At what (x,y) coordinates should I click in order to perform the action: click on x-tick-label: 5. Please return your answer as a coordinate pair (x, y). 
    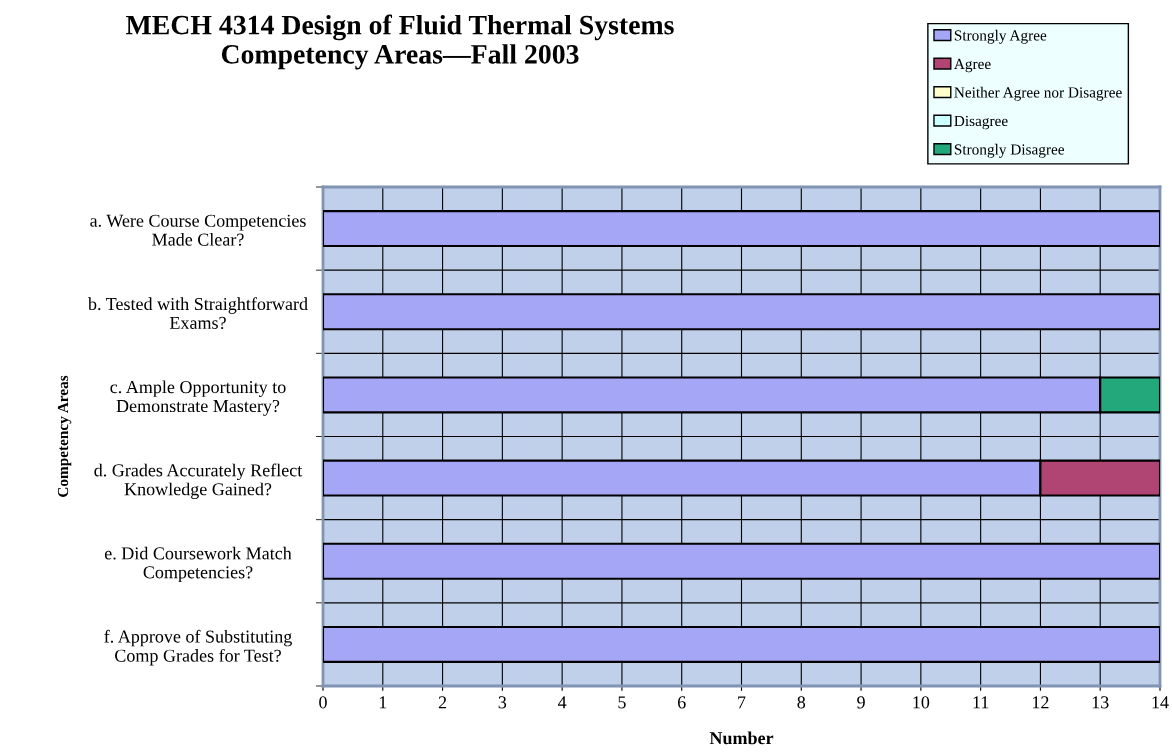
    Looking at the image, I should click on (622, 702).